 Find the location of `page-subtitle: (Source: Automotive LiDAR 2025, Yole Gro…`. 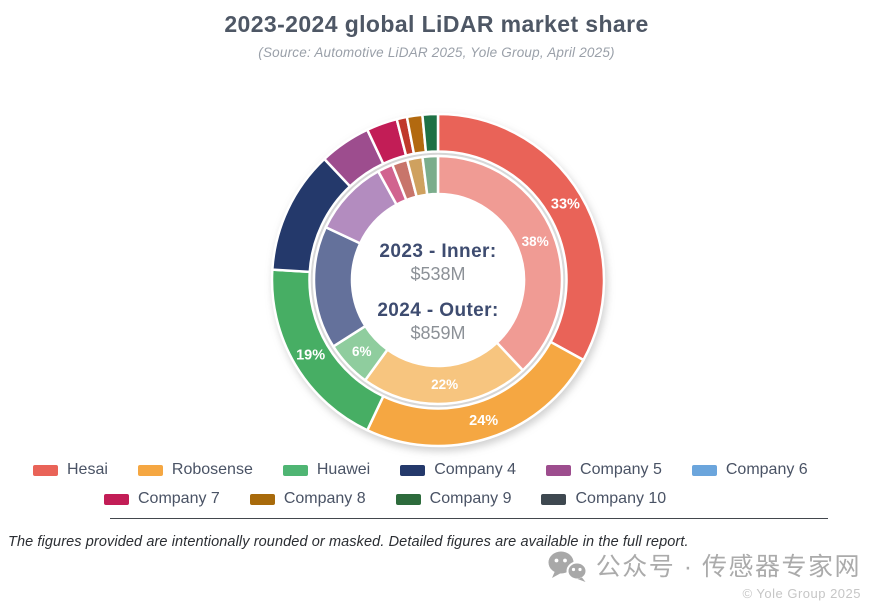

page-subtitle: (Source: Automotive LiDAR 2025, Yole Gro… is located at coordinates (436, 52).